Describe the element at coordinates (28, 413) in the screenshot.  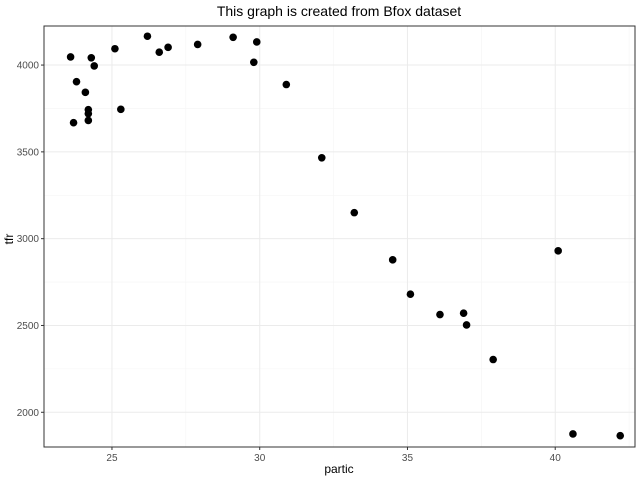
I see `y-tick-label: 2000` at that location.